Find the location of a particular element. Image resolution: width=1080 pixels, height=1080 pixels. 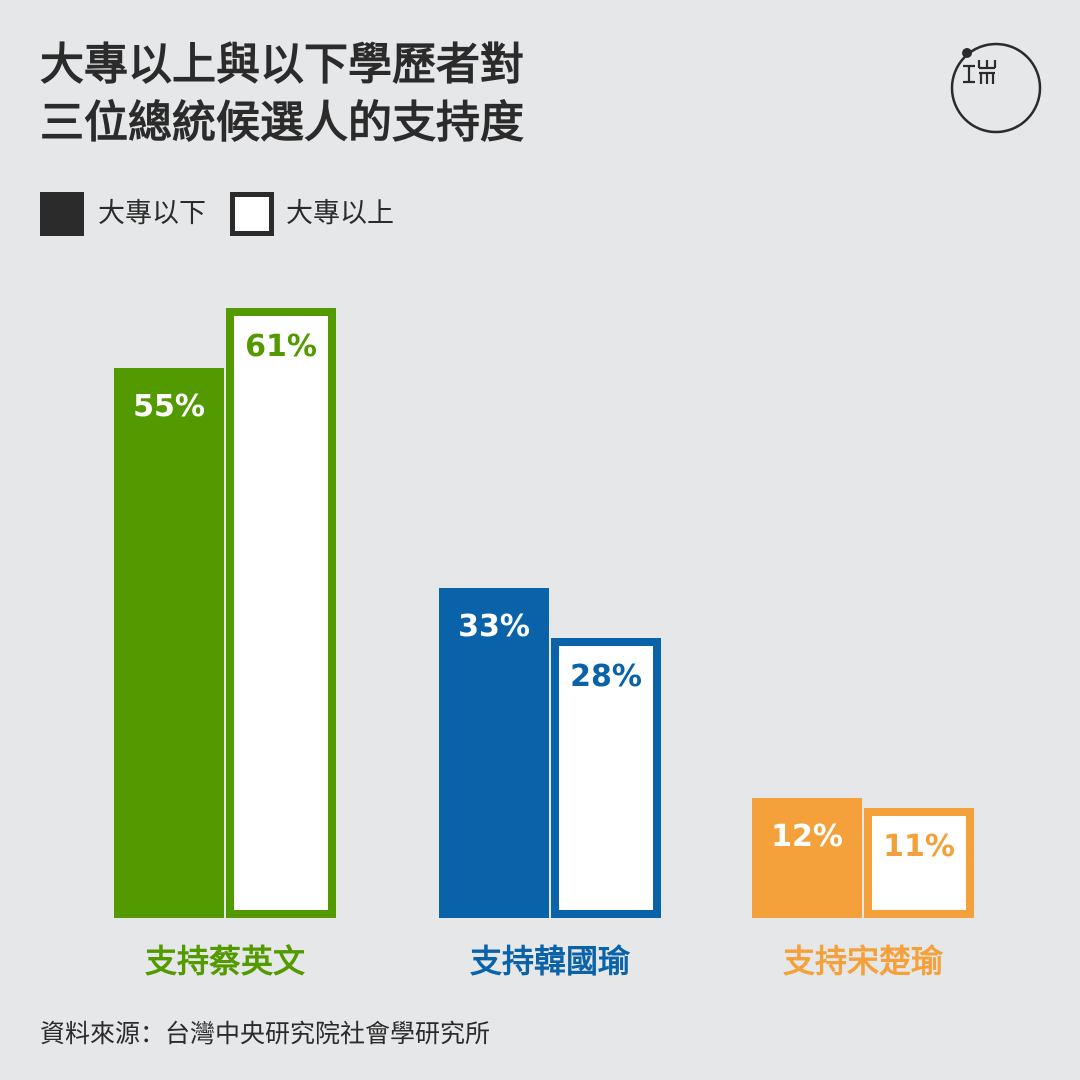

data-label: 12% is located at coordinates (807, 836).